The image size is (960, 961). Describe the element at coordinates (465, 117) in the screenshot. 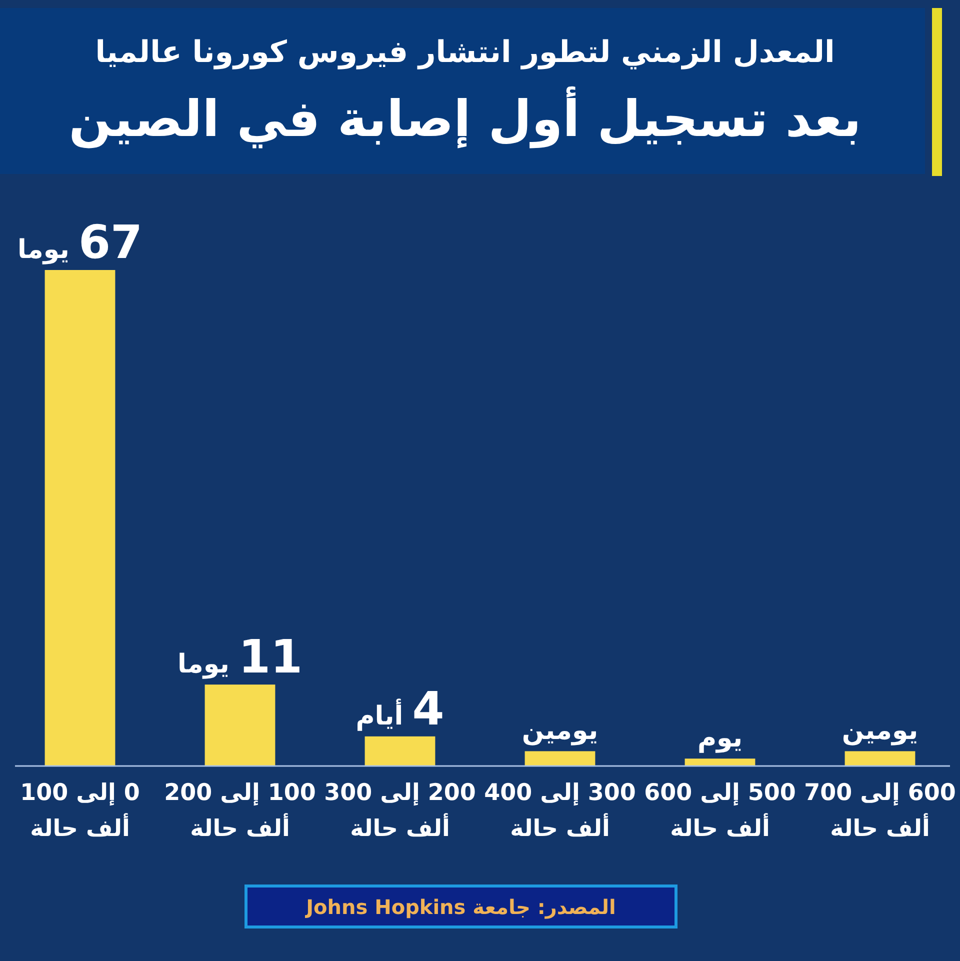

I see `chart-subtitle: بعد تسجيل أول إصابة في الصين` at that location.